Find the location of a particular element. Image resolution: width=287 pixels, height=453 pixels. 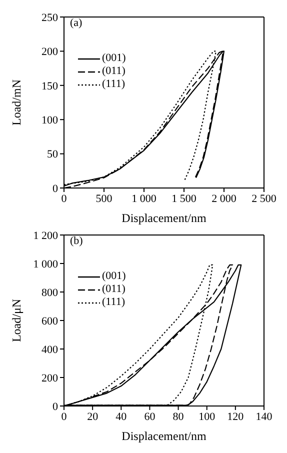

x-tick-label: 100 is located at coordinates (207, 416).